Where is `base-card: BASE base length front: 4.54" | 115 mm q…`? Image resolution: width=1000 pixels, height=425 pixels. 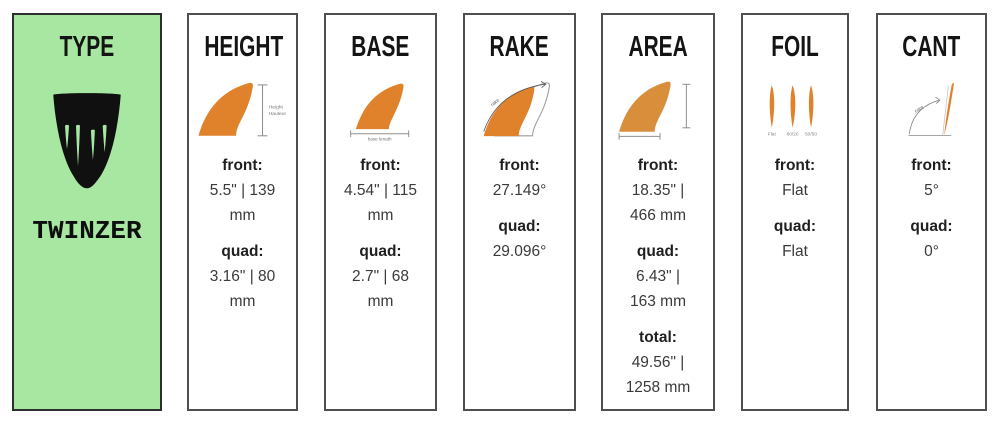 base-card: BASE base length front: 4.54" | 115 mm q… is located at coordinates (380, 212).